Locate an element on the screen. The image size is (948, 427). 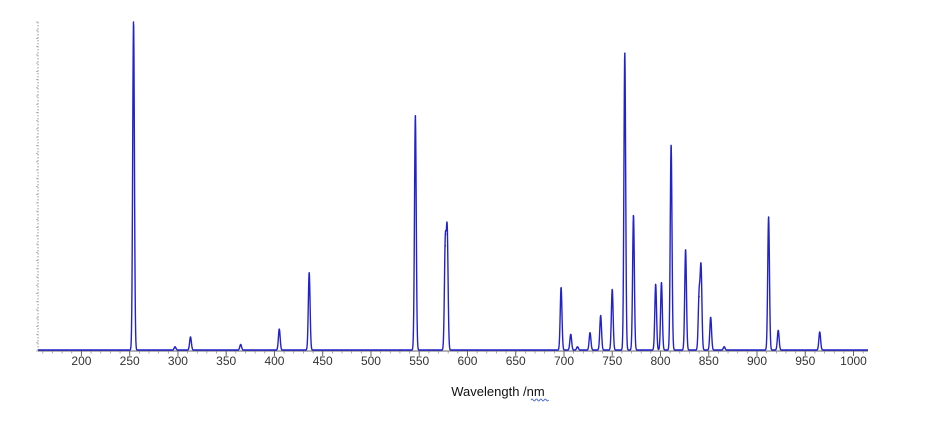
x-tick-label: 600 is located at coordinates (467, 361).